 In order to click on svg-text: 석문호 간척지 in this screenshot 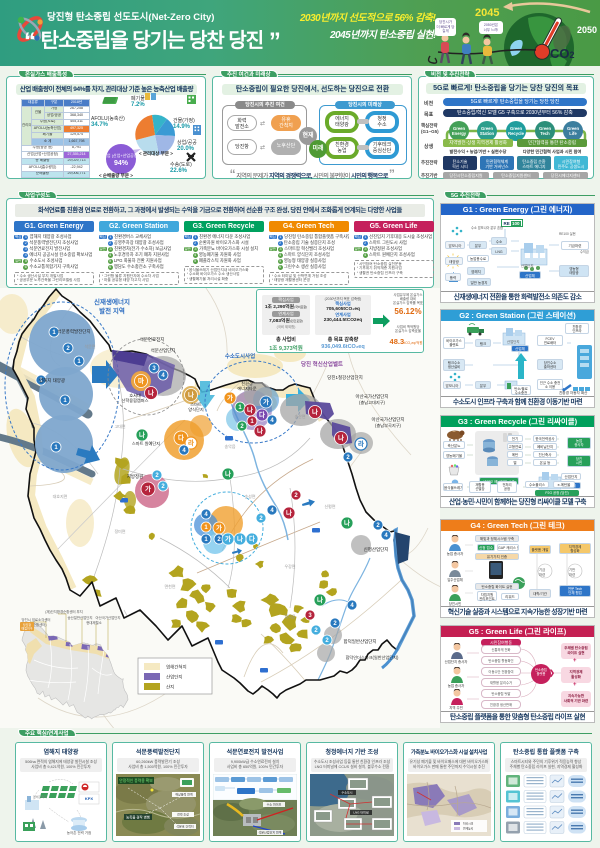, I will do `click(185, 825)`.